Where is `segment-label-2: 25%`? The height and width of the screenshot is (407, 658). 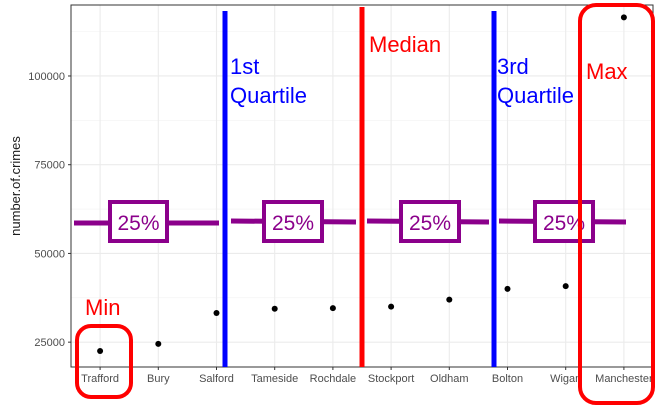
segment-label-2: 25% is located at coordinates (293, 221).